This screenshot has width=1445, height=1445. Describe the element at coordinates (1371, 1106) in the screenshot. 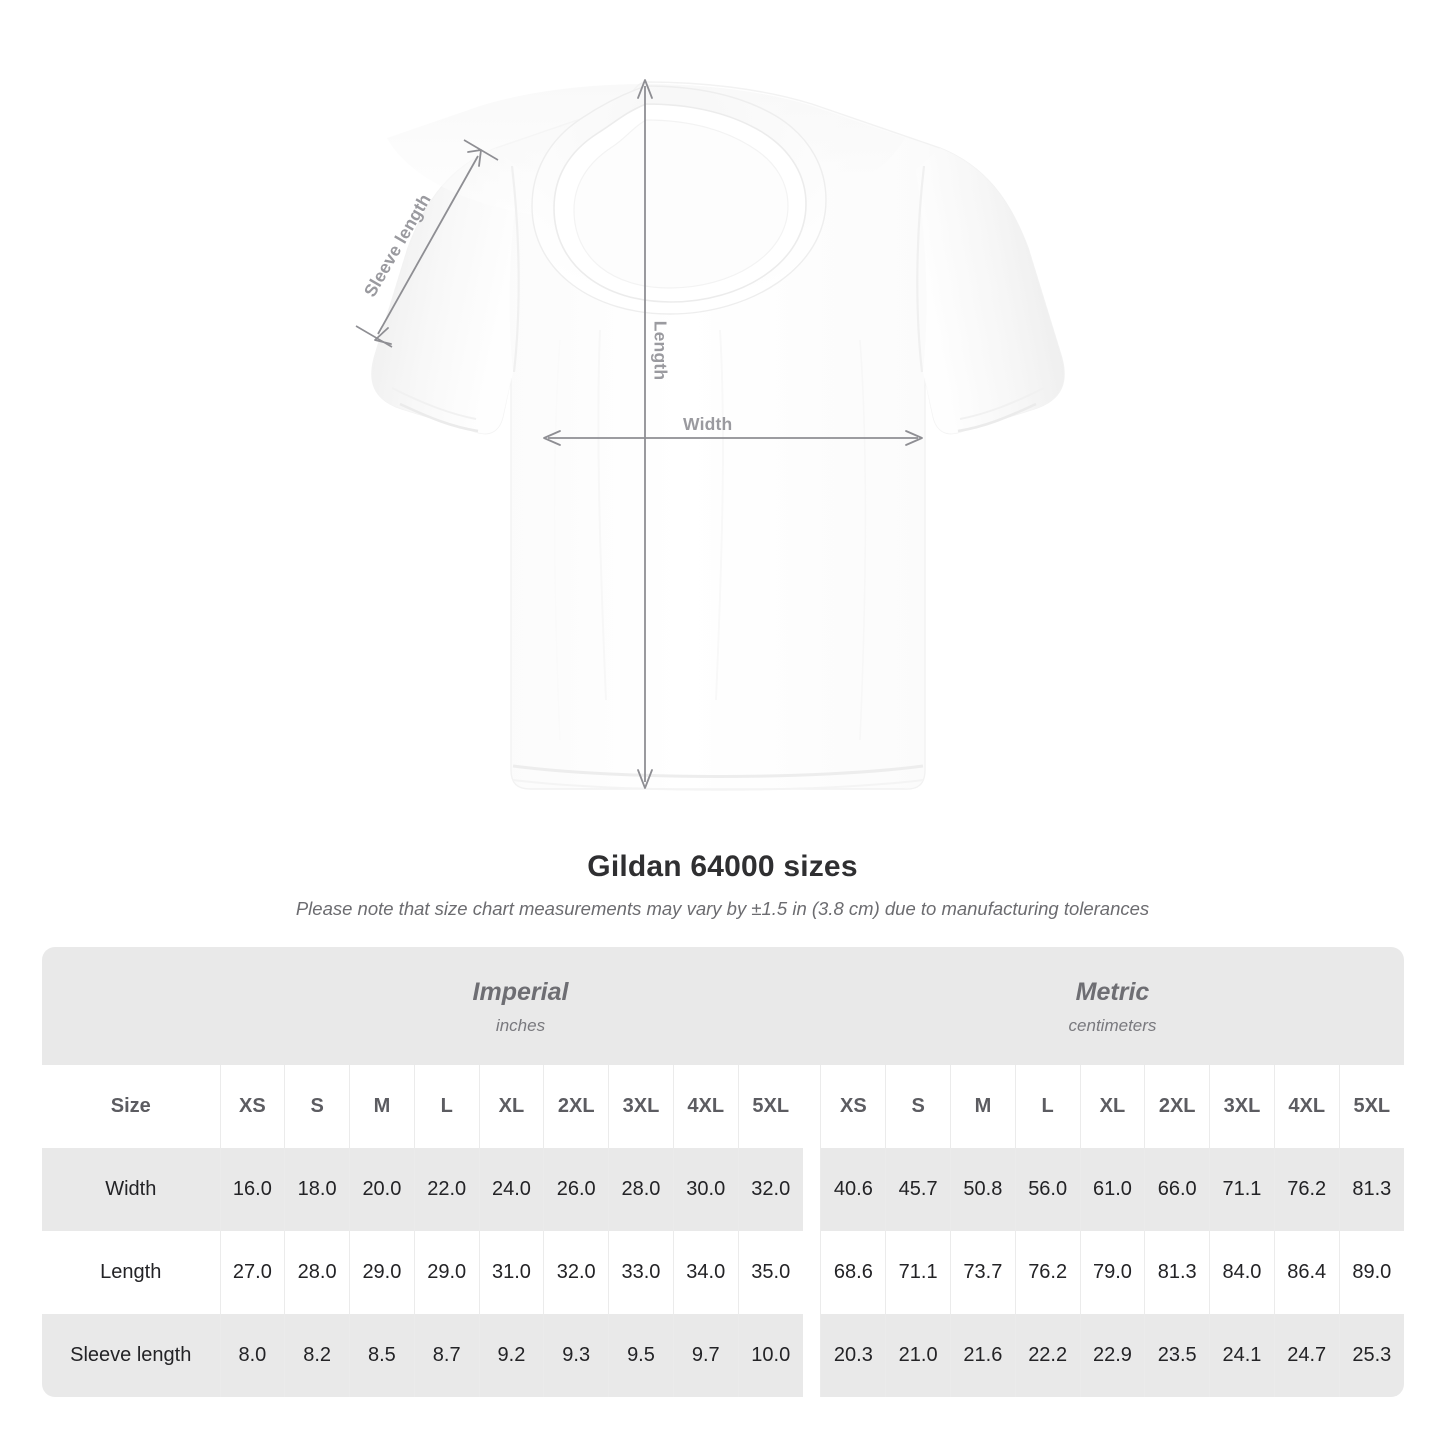

I see `size-header-metric-5XL: 5XL` at that location.